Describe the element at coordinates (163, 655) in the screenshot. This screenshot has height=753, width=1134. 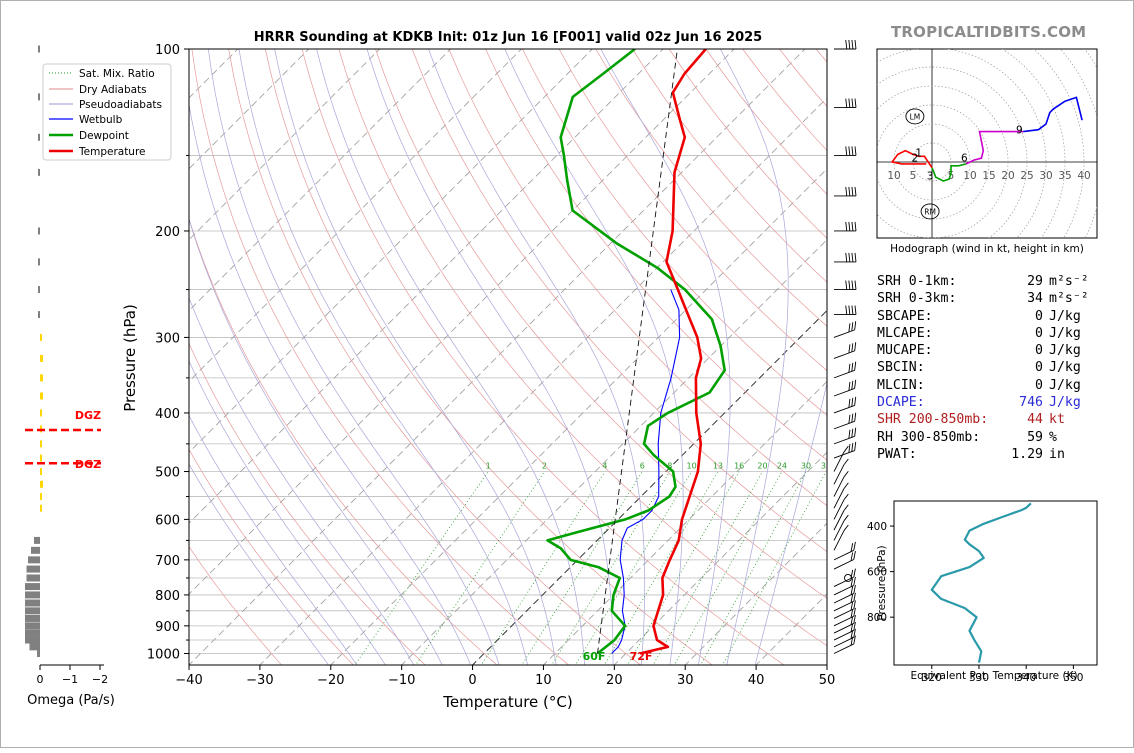
I see `y-tick-label: 1000` at that location.